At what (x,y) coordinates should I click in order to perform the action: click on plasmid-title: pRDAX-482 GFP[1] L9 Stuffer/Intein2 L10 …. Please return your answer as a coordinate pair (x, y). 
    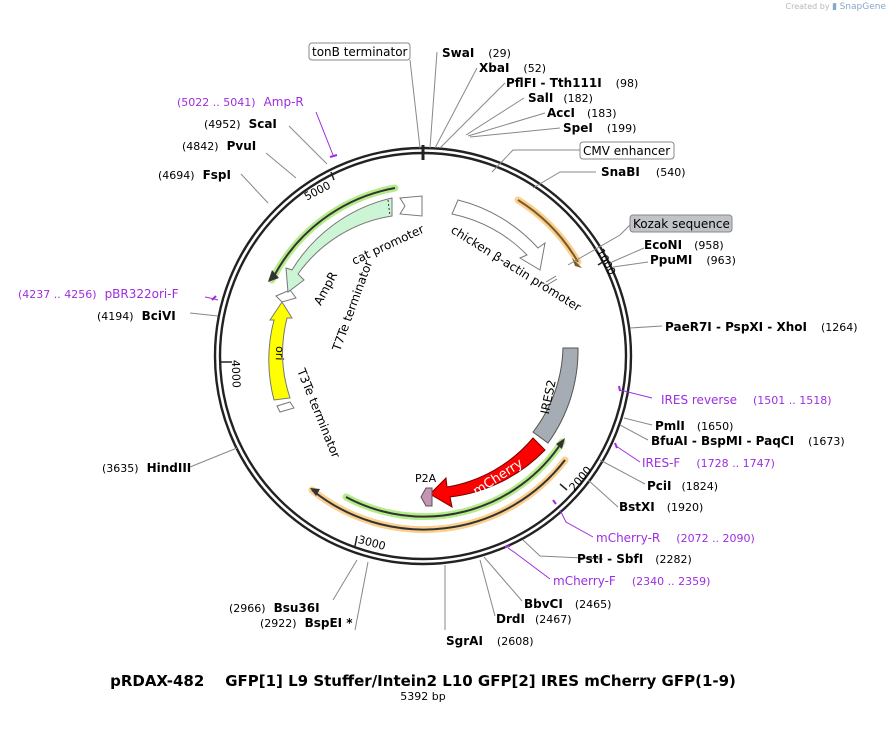
    Looking at the image, I should click on (423, 681).